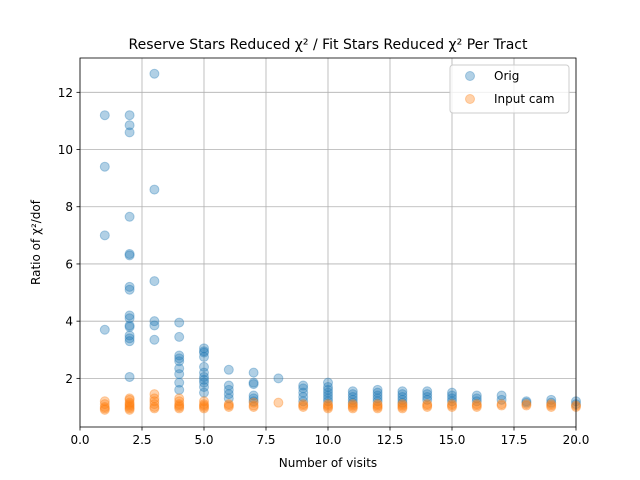 The image size is (640, 480). What do you see at coordinates (524, 99) in the screenshot?
I see `legend-label-input-cam: Input cam` at bounding box center [524, 99].